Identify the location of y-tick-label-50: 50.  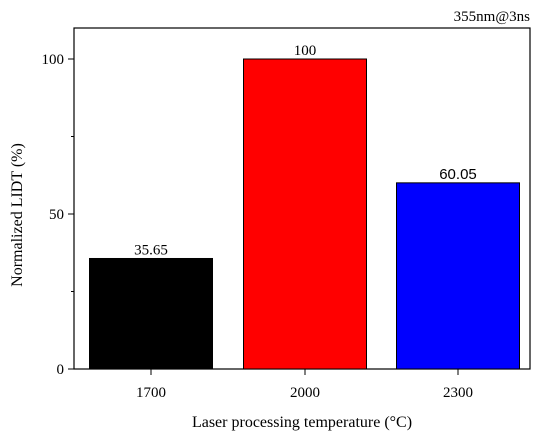
(56, 215).